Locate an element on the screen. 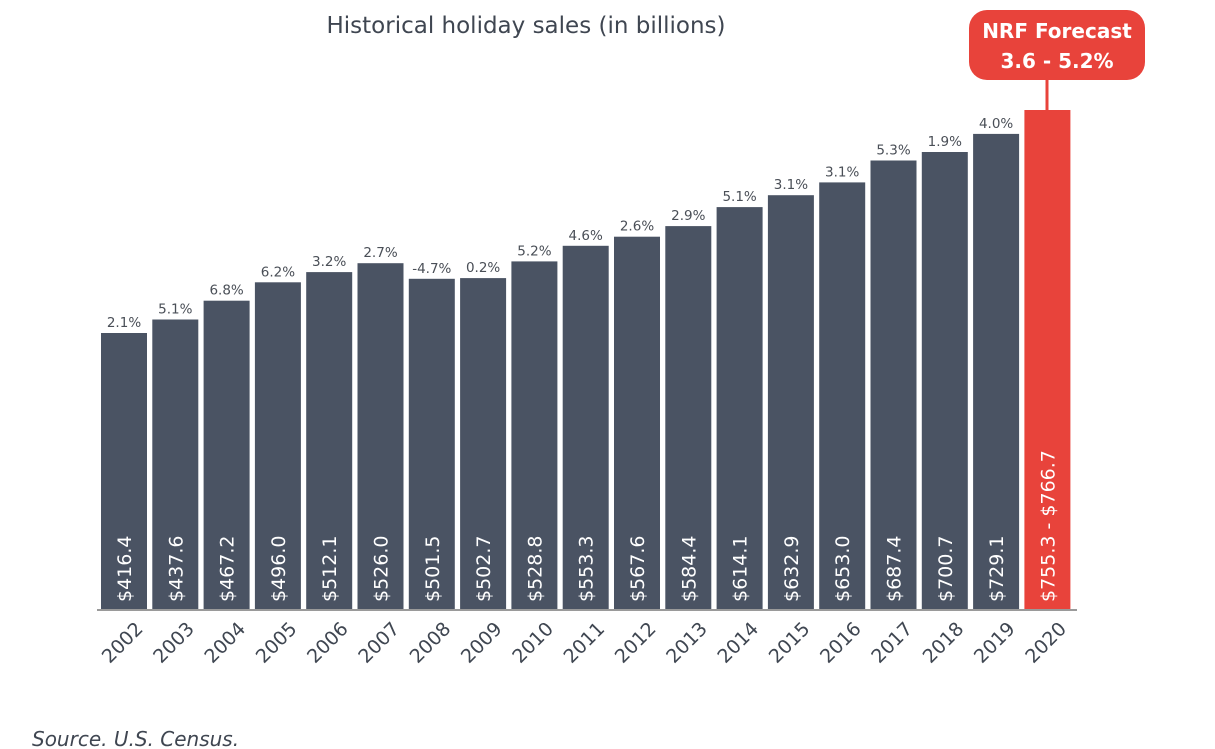 The image size is (1215, 749). bar-2010 is located at coordinates (534, 435).